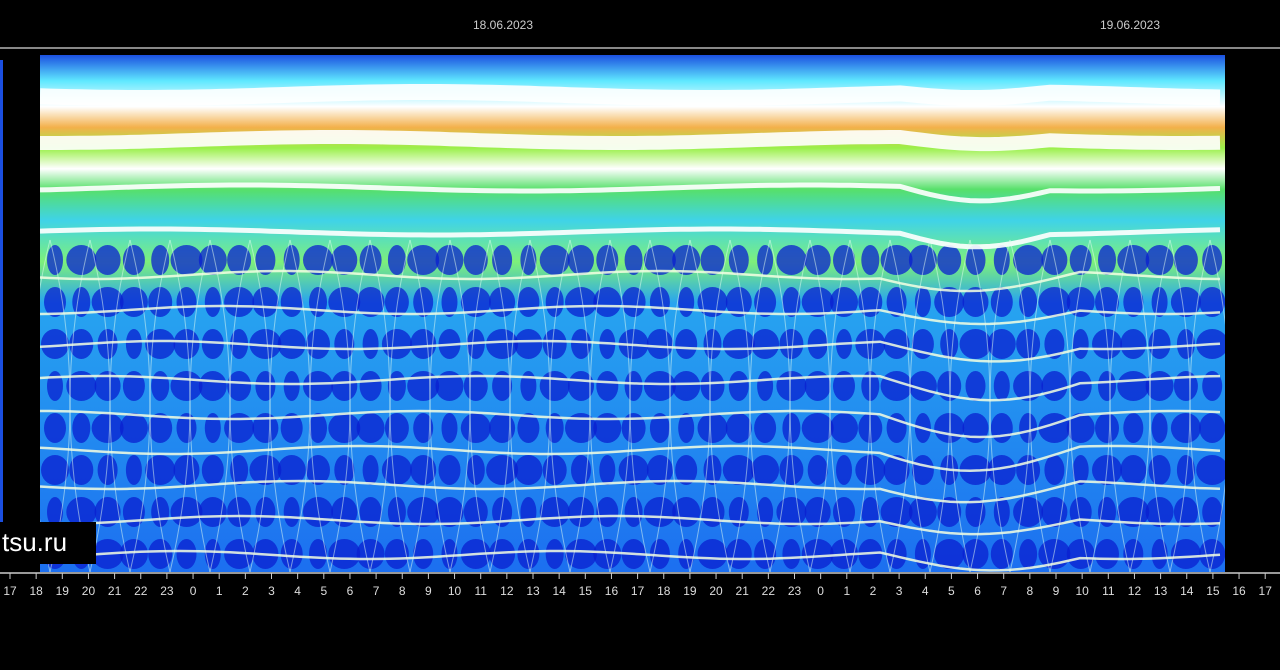 Image resolution: width=1280 pixels, height=670 pixels. Describe the element at coordinates (63, 591) in the screenshot. I see `x-tick-label: 19` at that location.